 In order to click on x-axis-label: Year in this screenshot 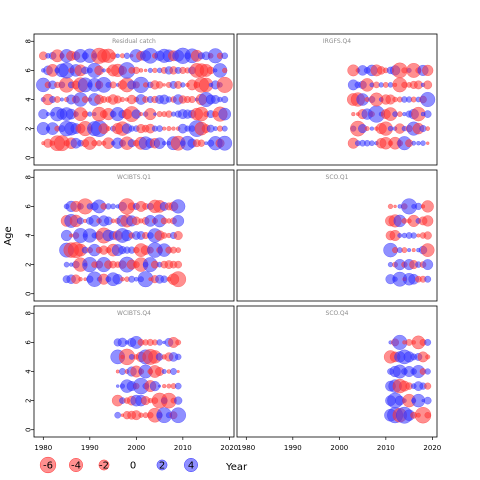, I will do `click(236, 467)`.